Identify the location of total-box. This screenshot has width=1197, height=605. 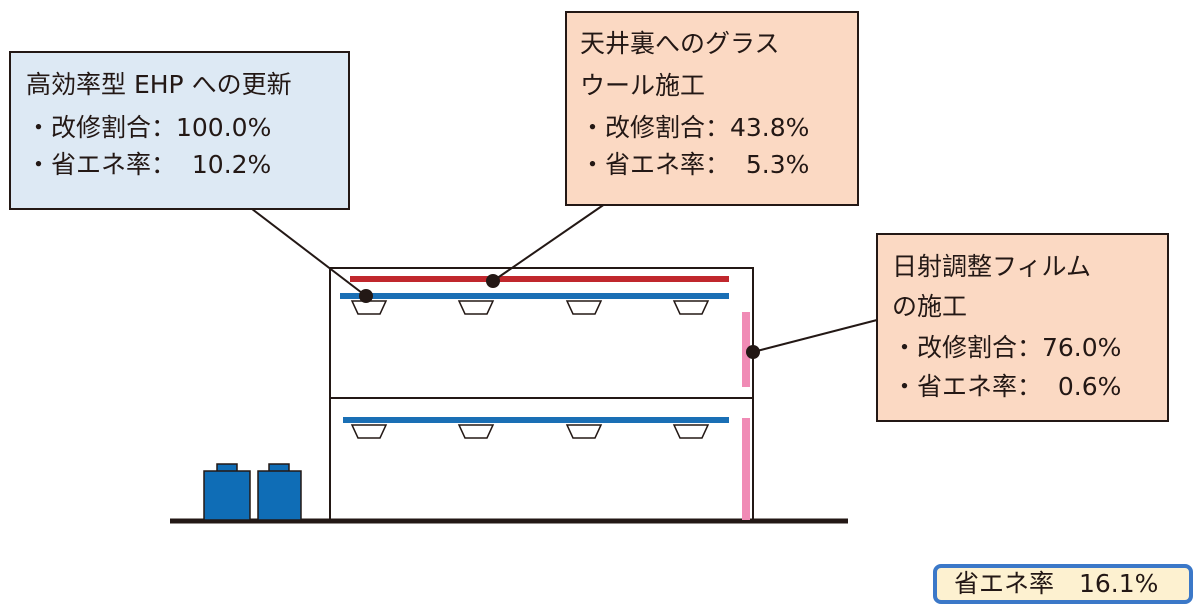
(1063, 584).